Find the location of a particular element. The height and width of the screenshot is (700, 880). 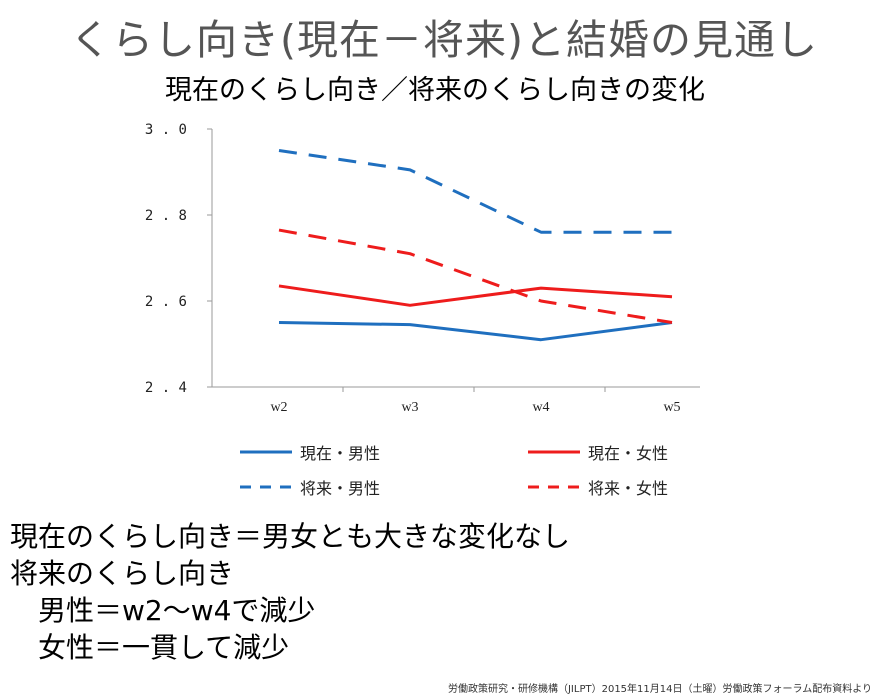

x-tick-label: w3 is located at coordinates (409, 407).